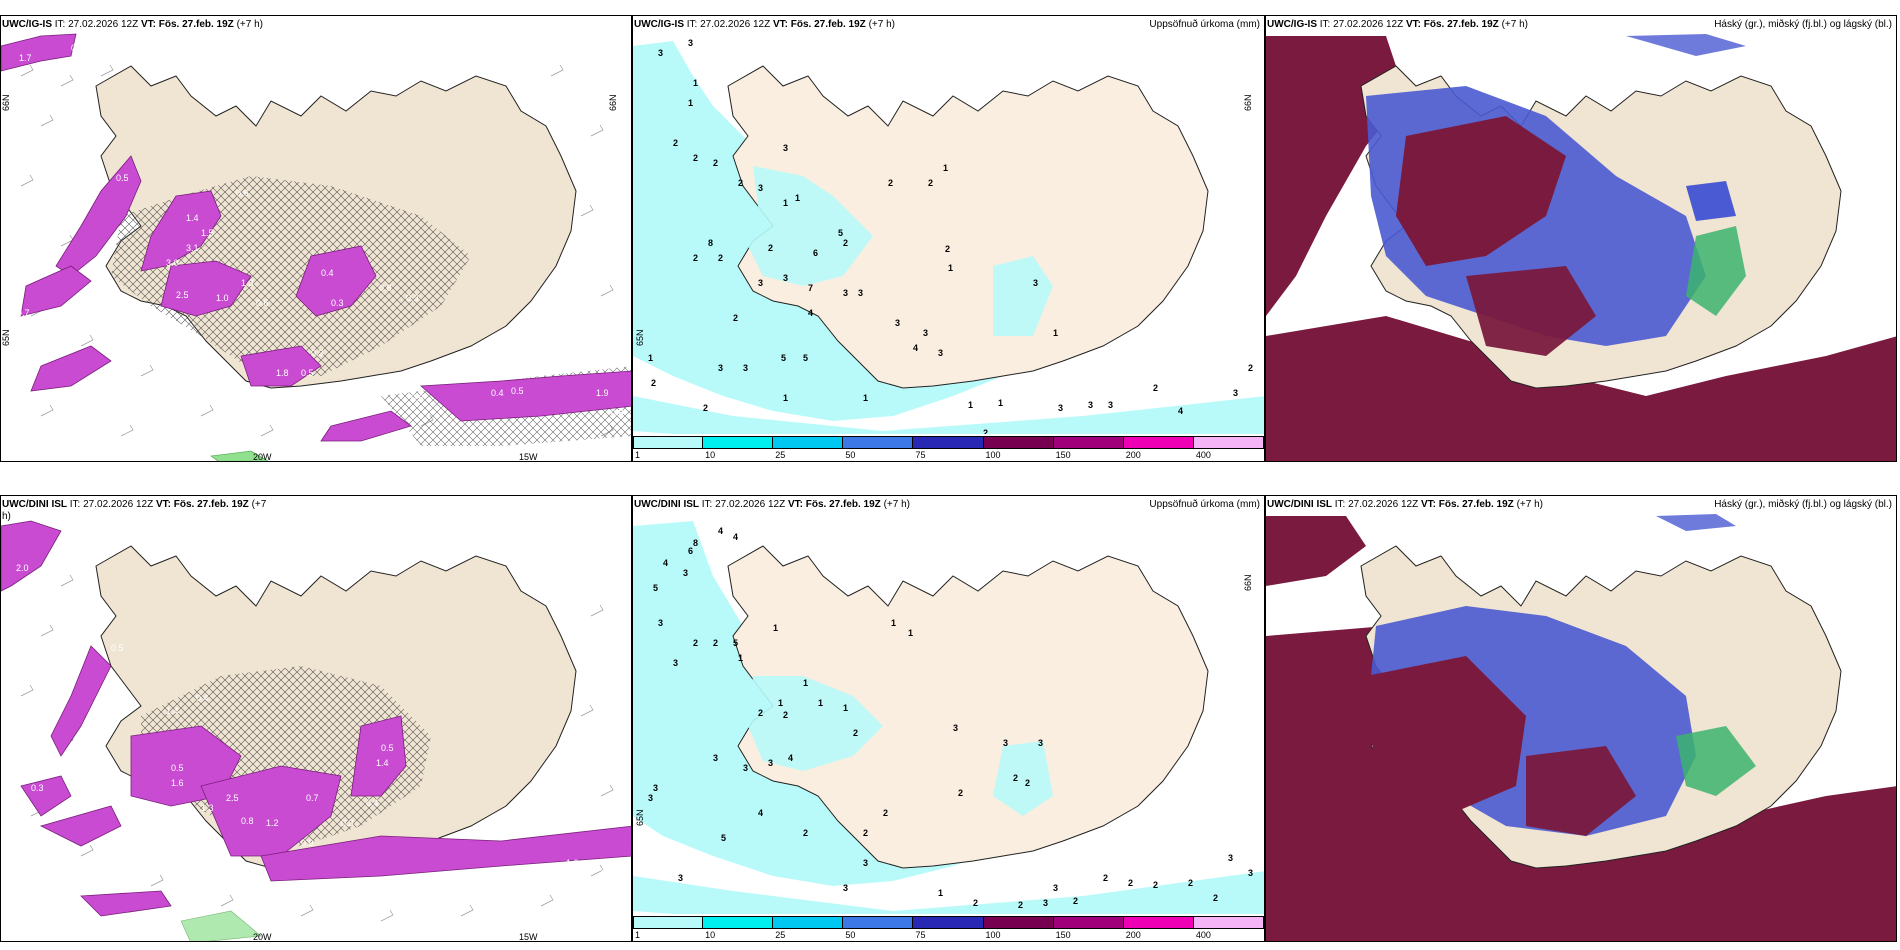 The width and height of the screenshot is (1900, 950). I want to click on svg-text: 2.5, so click(232, 798).